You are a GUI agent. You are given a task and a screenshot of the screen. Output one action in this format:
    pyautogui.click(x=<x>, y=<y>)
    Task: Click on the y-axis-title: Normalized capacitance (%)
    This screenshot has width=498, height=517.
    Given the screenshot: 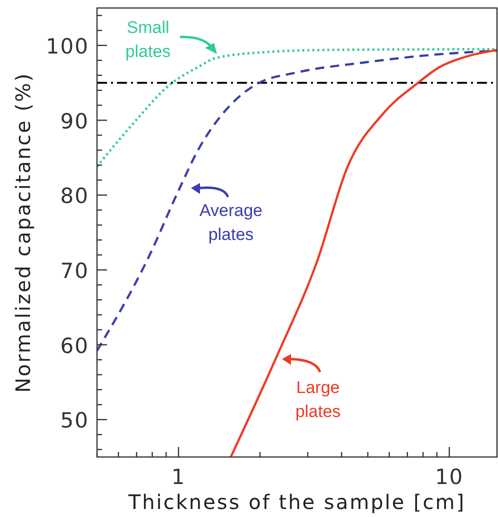 What is the action you would take?
    pyautogui.click(x=23, y=232)
    